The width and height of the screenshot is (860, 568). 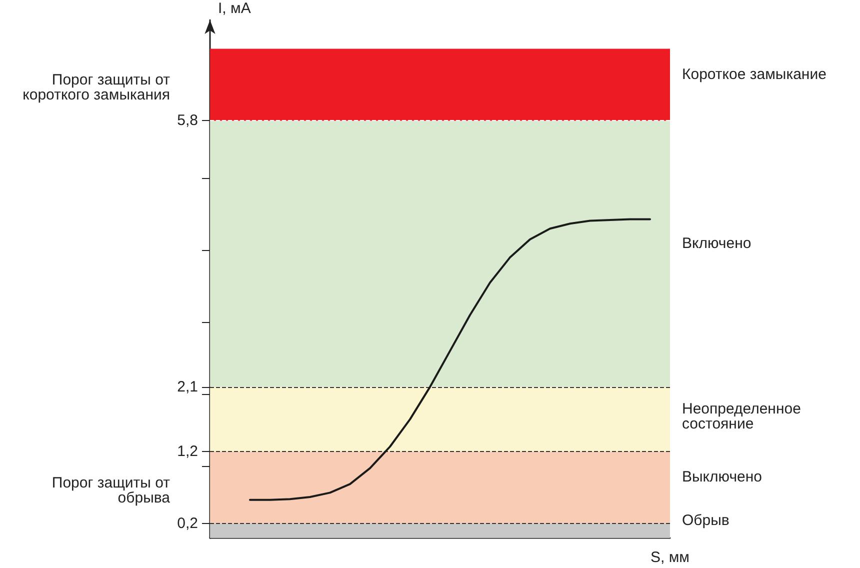 I want to click on band-label: Неопределенное состояние, so click(x=741, y=416).